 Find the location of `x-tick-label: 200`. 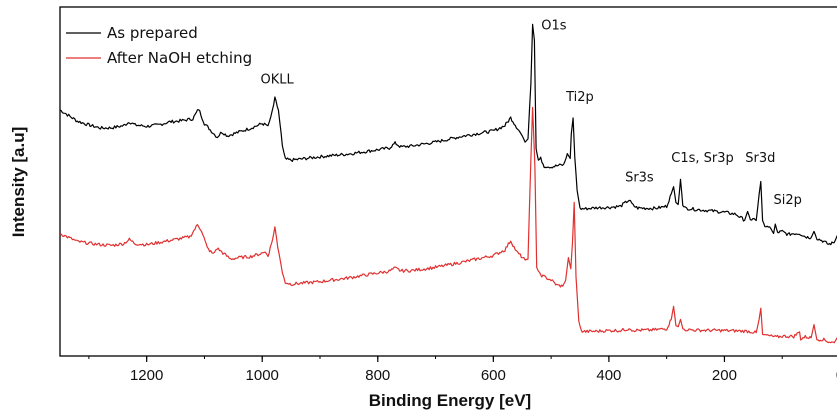

x-tick-label: 200 is located at coordinates (724, 375).